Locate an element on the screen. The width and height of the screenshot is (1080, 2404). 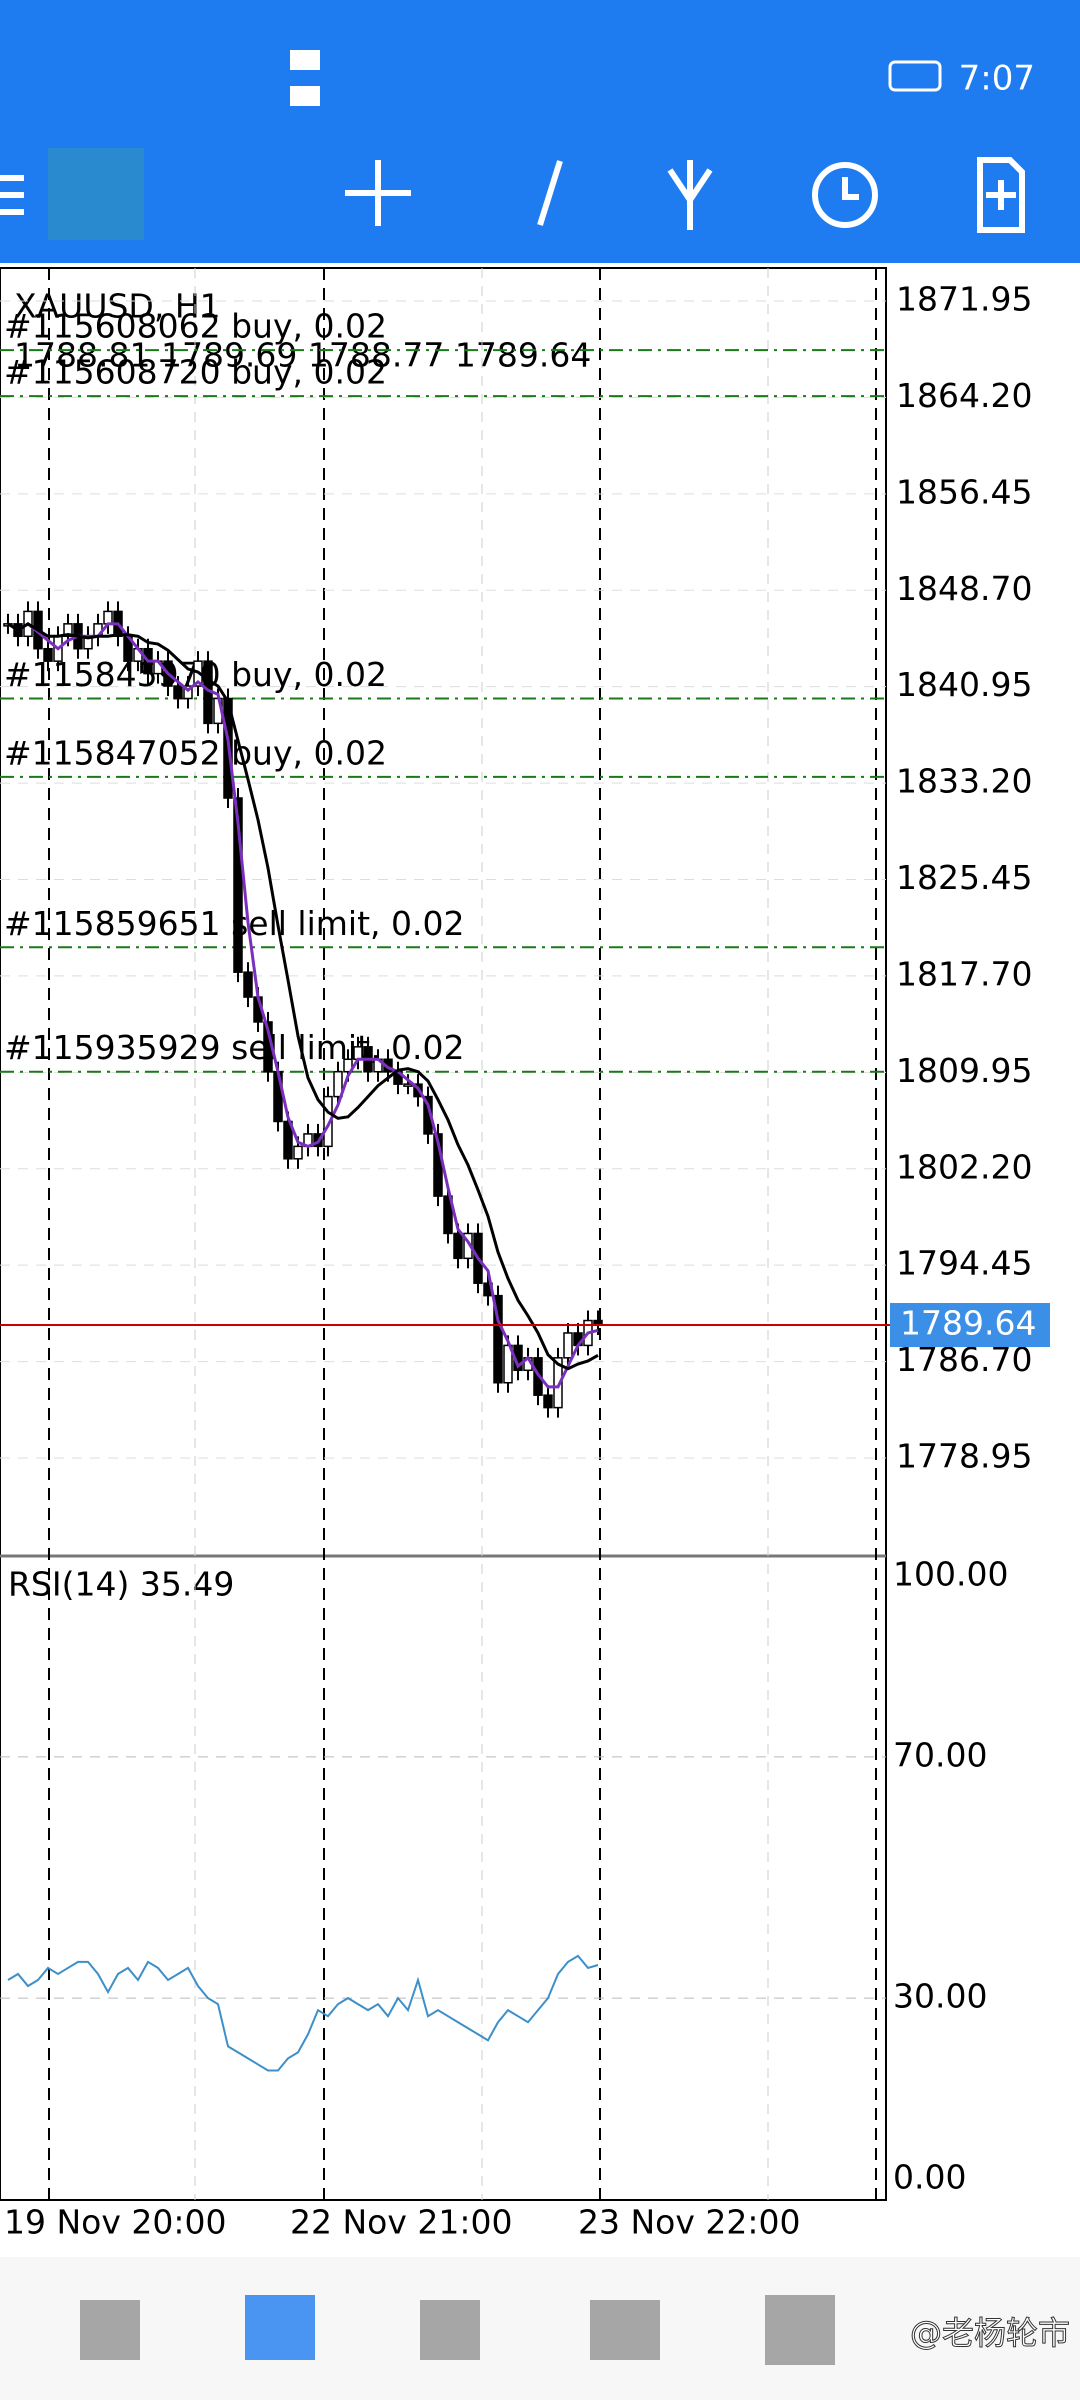
rsi-tick-label: 100.00 is located at coordinates (950, 1574).